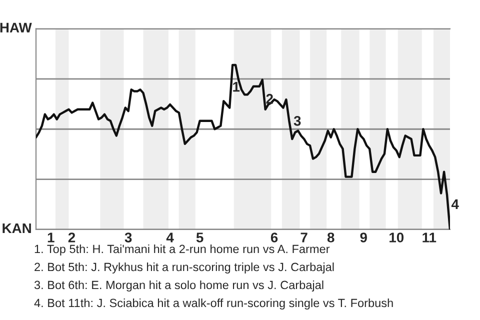 The width and height of the screenshot is (480, 320). What do you see at coordinates (297, 121) in the screenshot?
I see `annotation: 3` at bounding box center [297, 121].